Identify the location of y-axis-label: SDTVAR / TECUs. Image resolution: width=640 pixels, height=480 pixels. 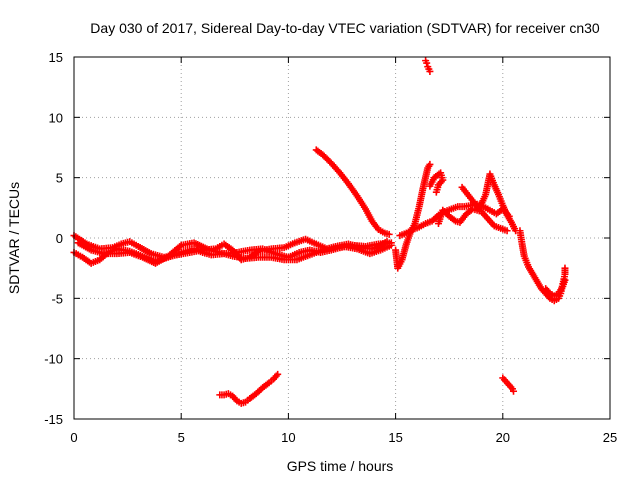
(14, 238).